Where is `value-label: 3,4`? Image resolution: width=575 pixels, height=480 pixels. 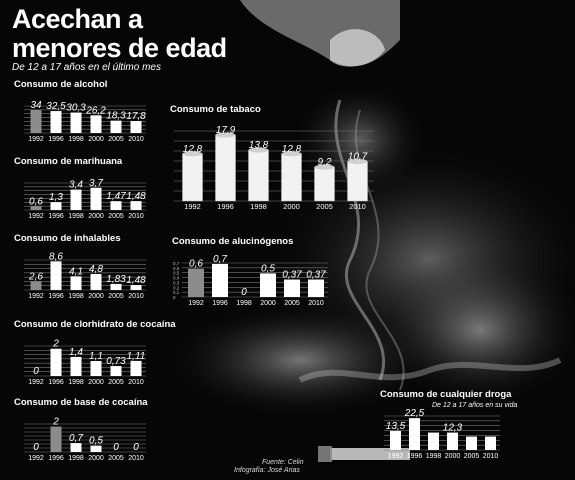
value-label: 3,4 is located at coordinates (76, 185).